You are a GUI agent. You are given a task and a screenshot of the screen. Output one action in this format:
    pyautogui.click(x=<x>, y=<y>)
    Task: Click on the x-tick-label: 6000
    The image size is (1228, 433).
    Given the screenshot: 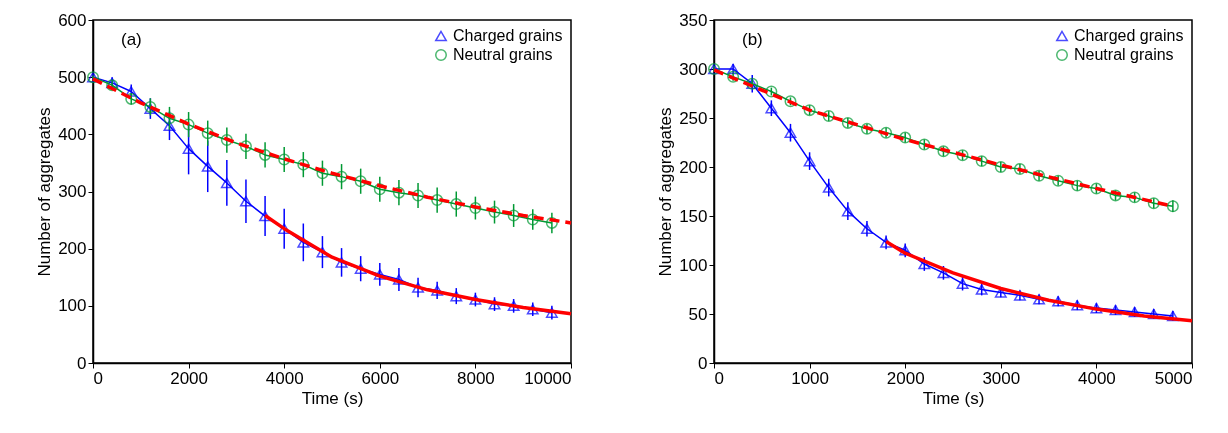 What is the action you would take?
    pyautogui.click(x=380, y=378)
    